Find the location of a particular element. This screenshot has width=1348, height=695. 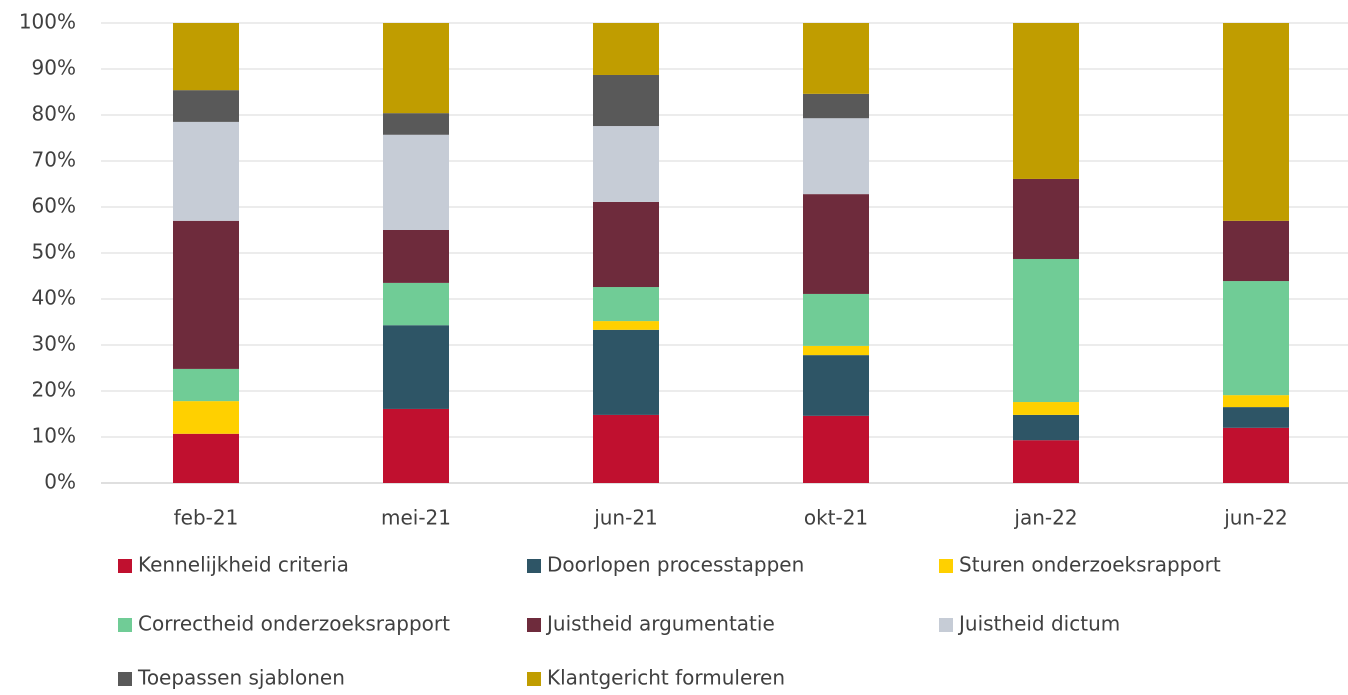

legend-label: Correctheid onderzoeksrapport is located at coordinates (294, 624).